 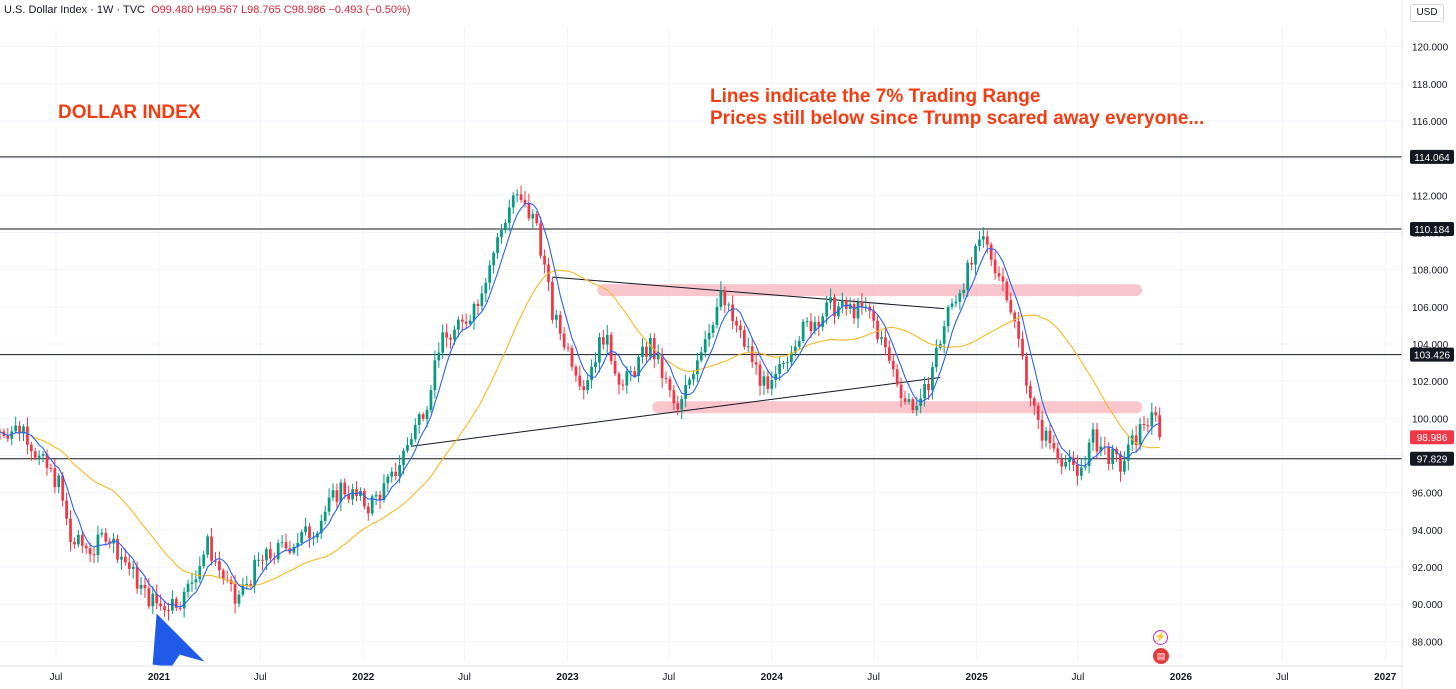 I want to click on lightning-icon: ⚡, so click(x=1160, y=637).